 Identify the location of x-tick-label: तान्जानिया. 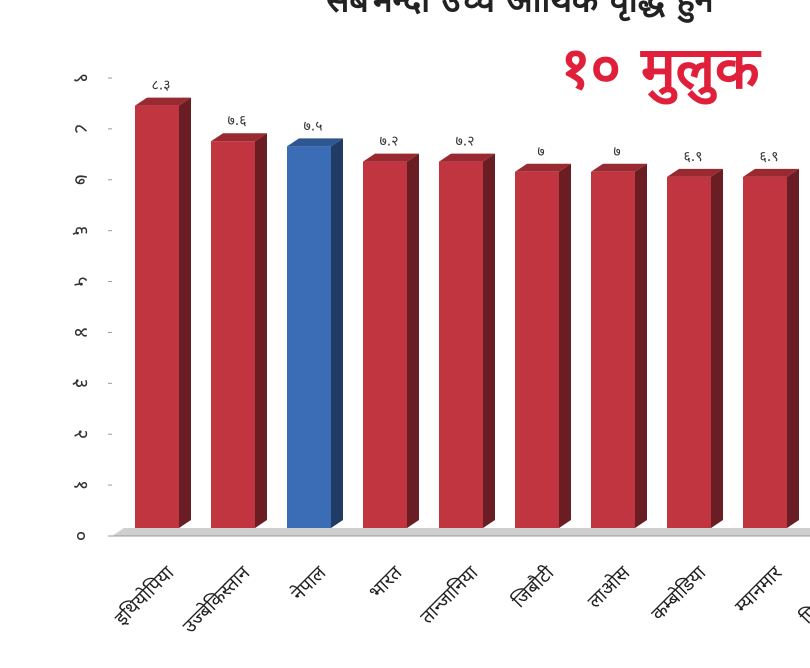
(449, 594).